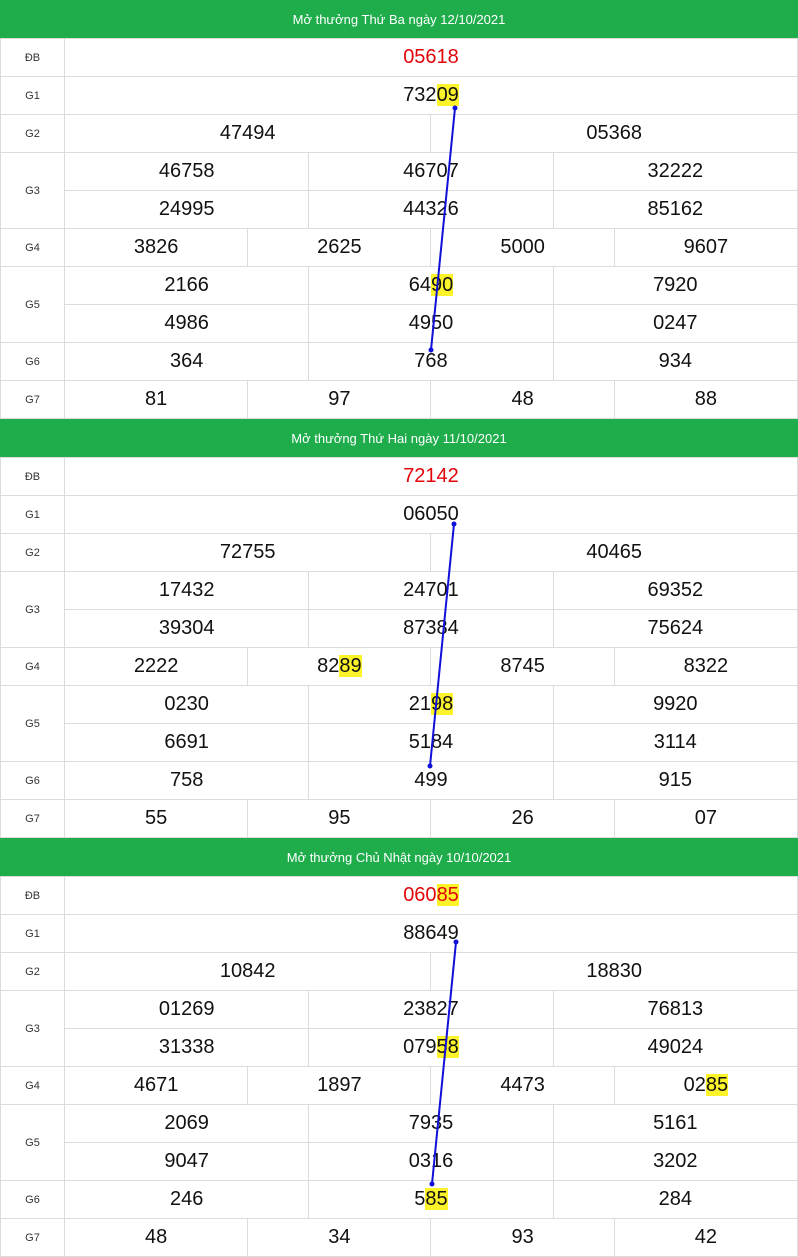 The image size is (798, 1257). I want to click on row-g6: G6 246 585 284, so click(399, 1199).